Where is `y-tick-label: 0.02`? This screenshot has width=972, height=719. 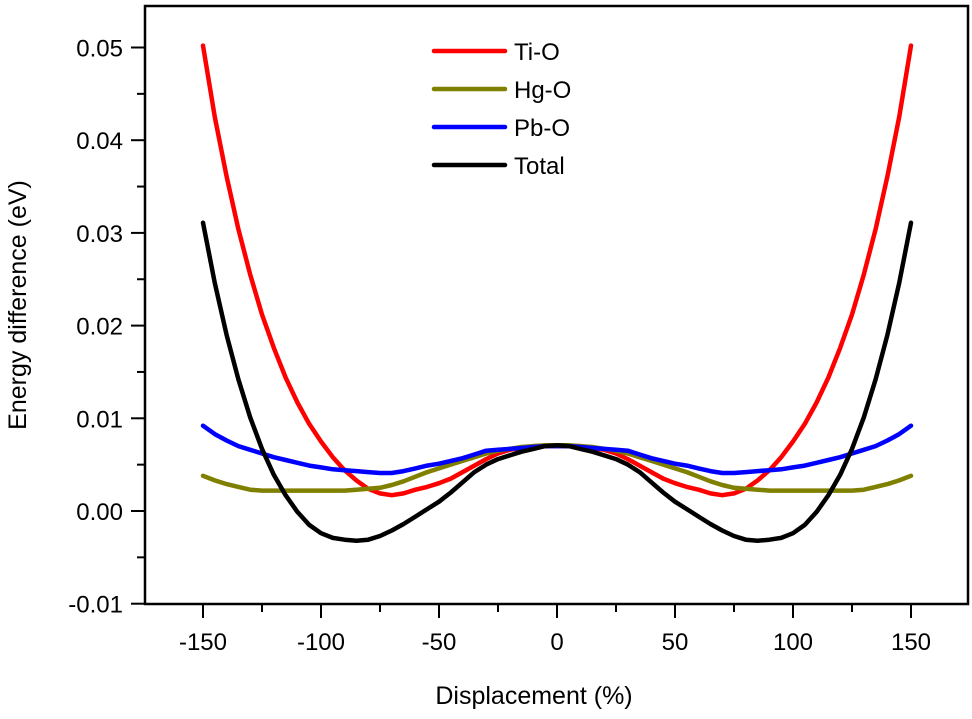 y-tick-label: 0.02 is located at coordinates (99, 327).